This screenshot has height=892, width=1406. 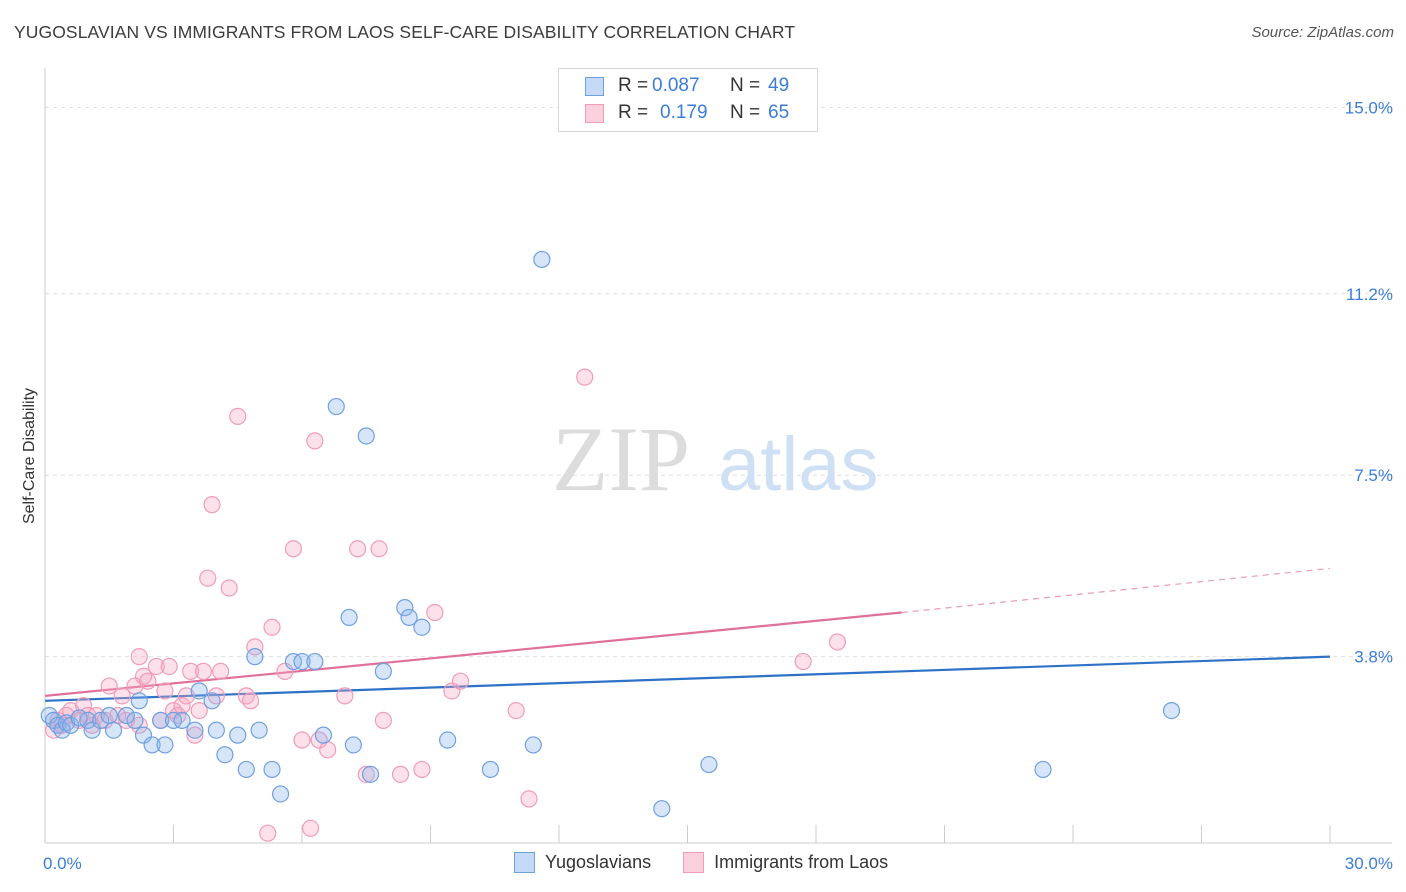 What do you see at coordinates (633, 85) in the screenshot?
I see `legend-r-label: R =` at bounding box center [633, 85].